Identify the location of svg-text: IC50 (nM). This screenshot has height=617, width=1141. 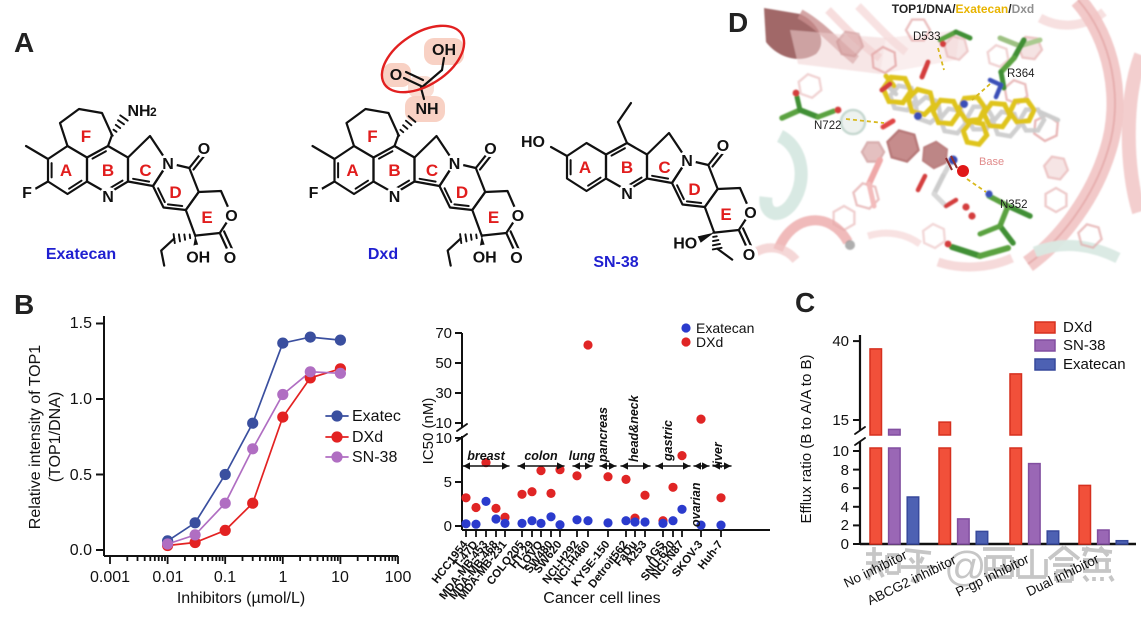
(428, 431).